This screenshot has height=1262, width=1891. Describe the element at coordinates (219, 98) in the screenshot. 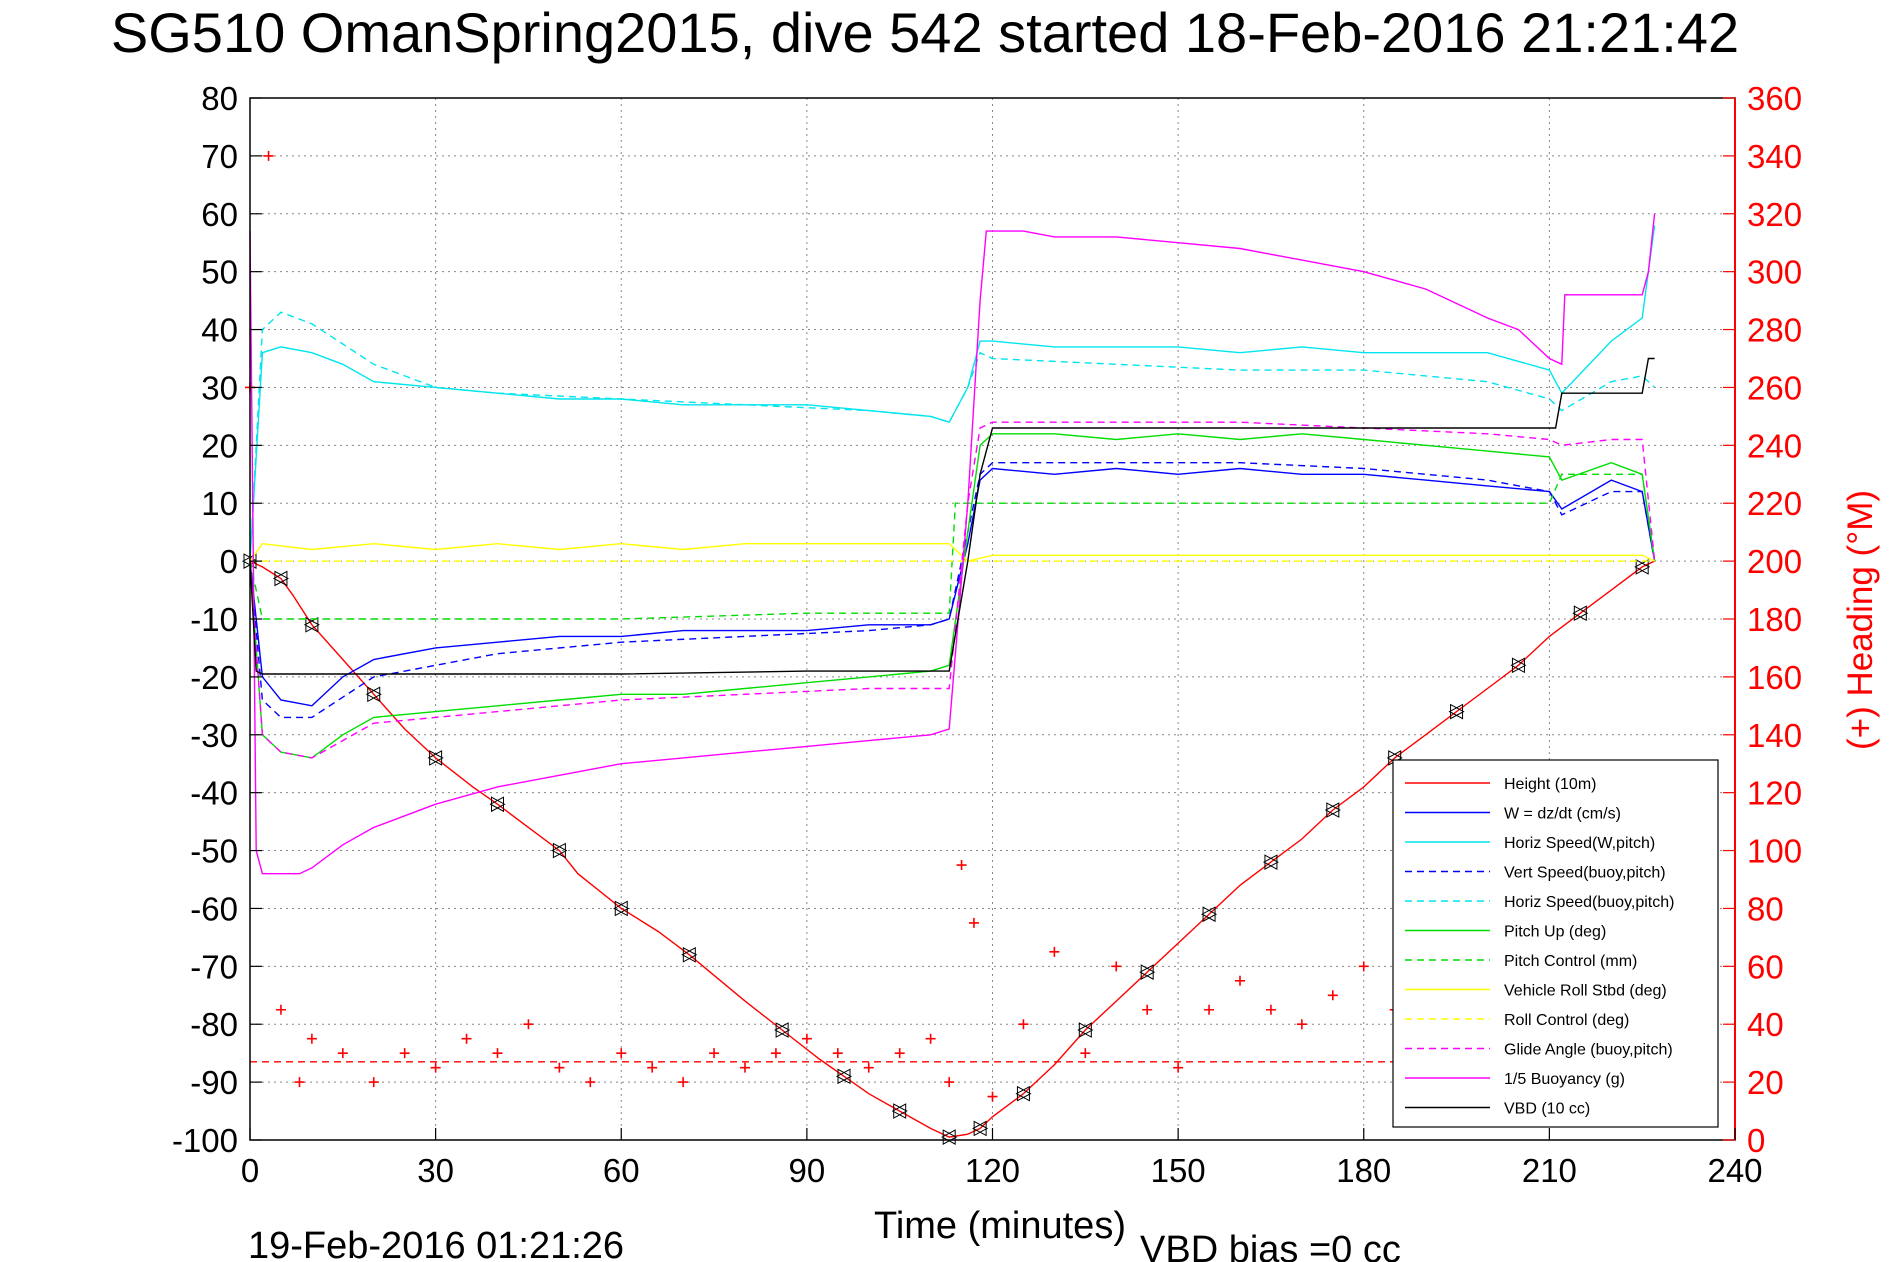

I see `y-tick-label: 80` at that location.